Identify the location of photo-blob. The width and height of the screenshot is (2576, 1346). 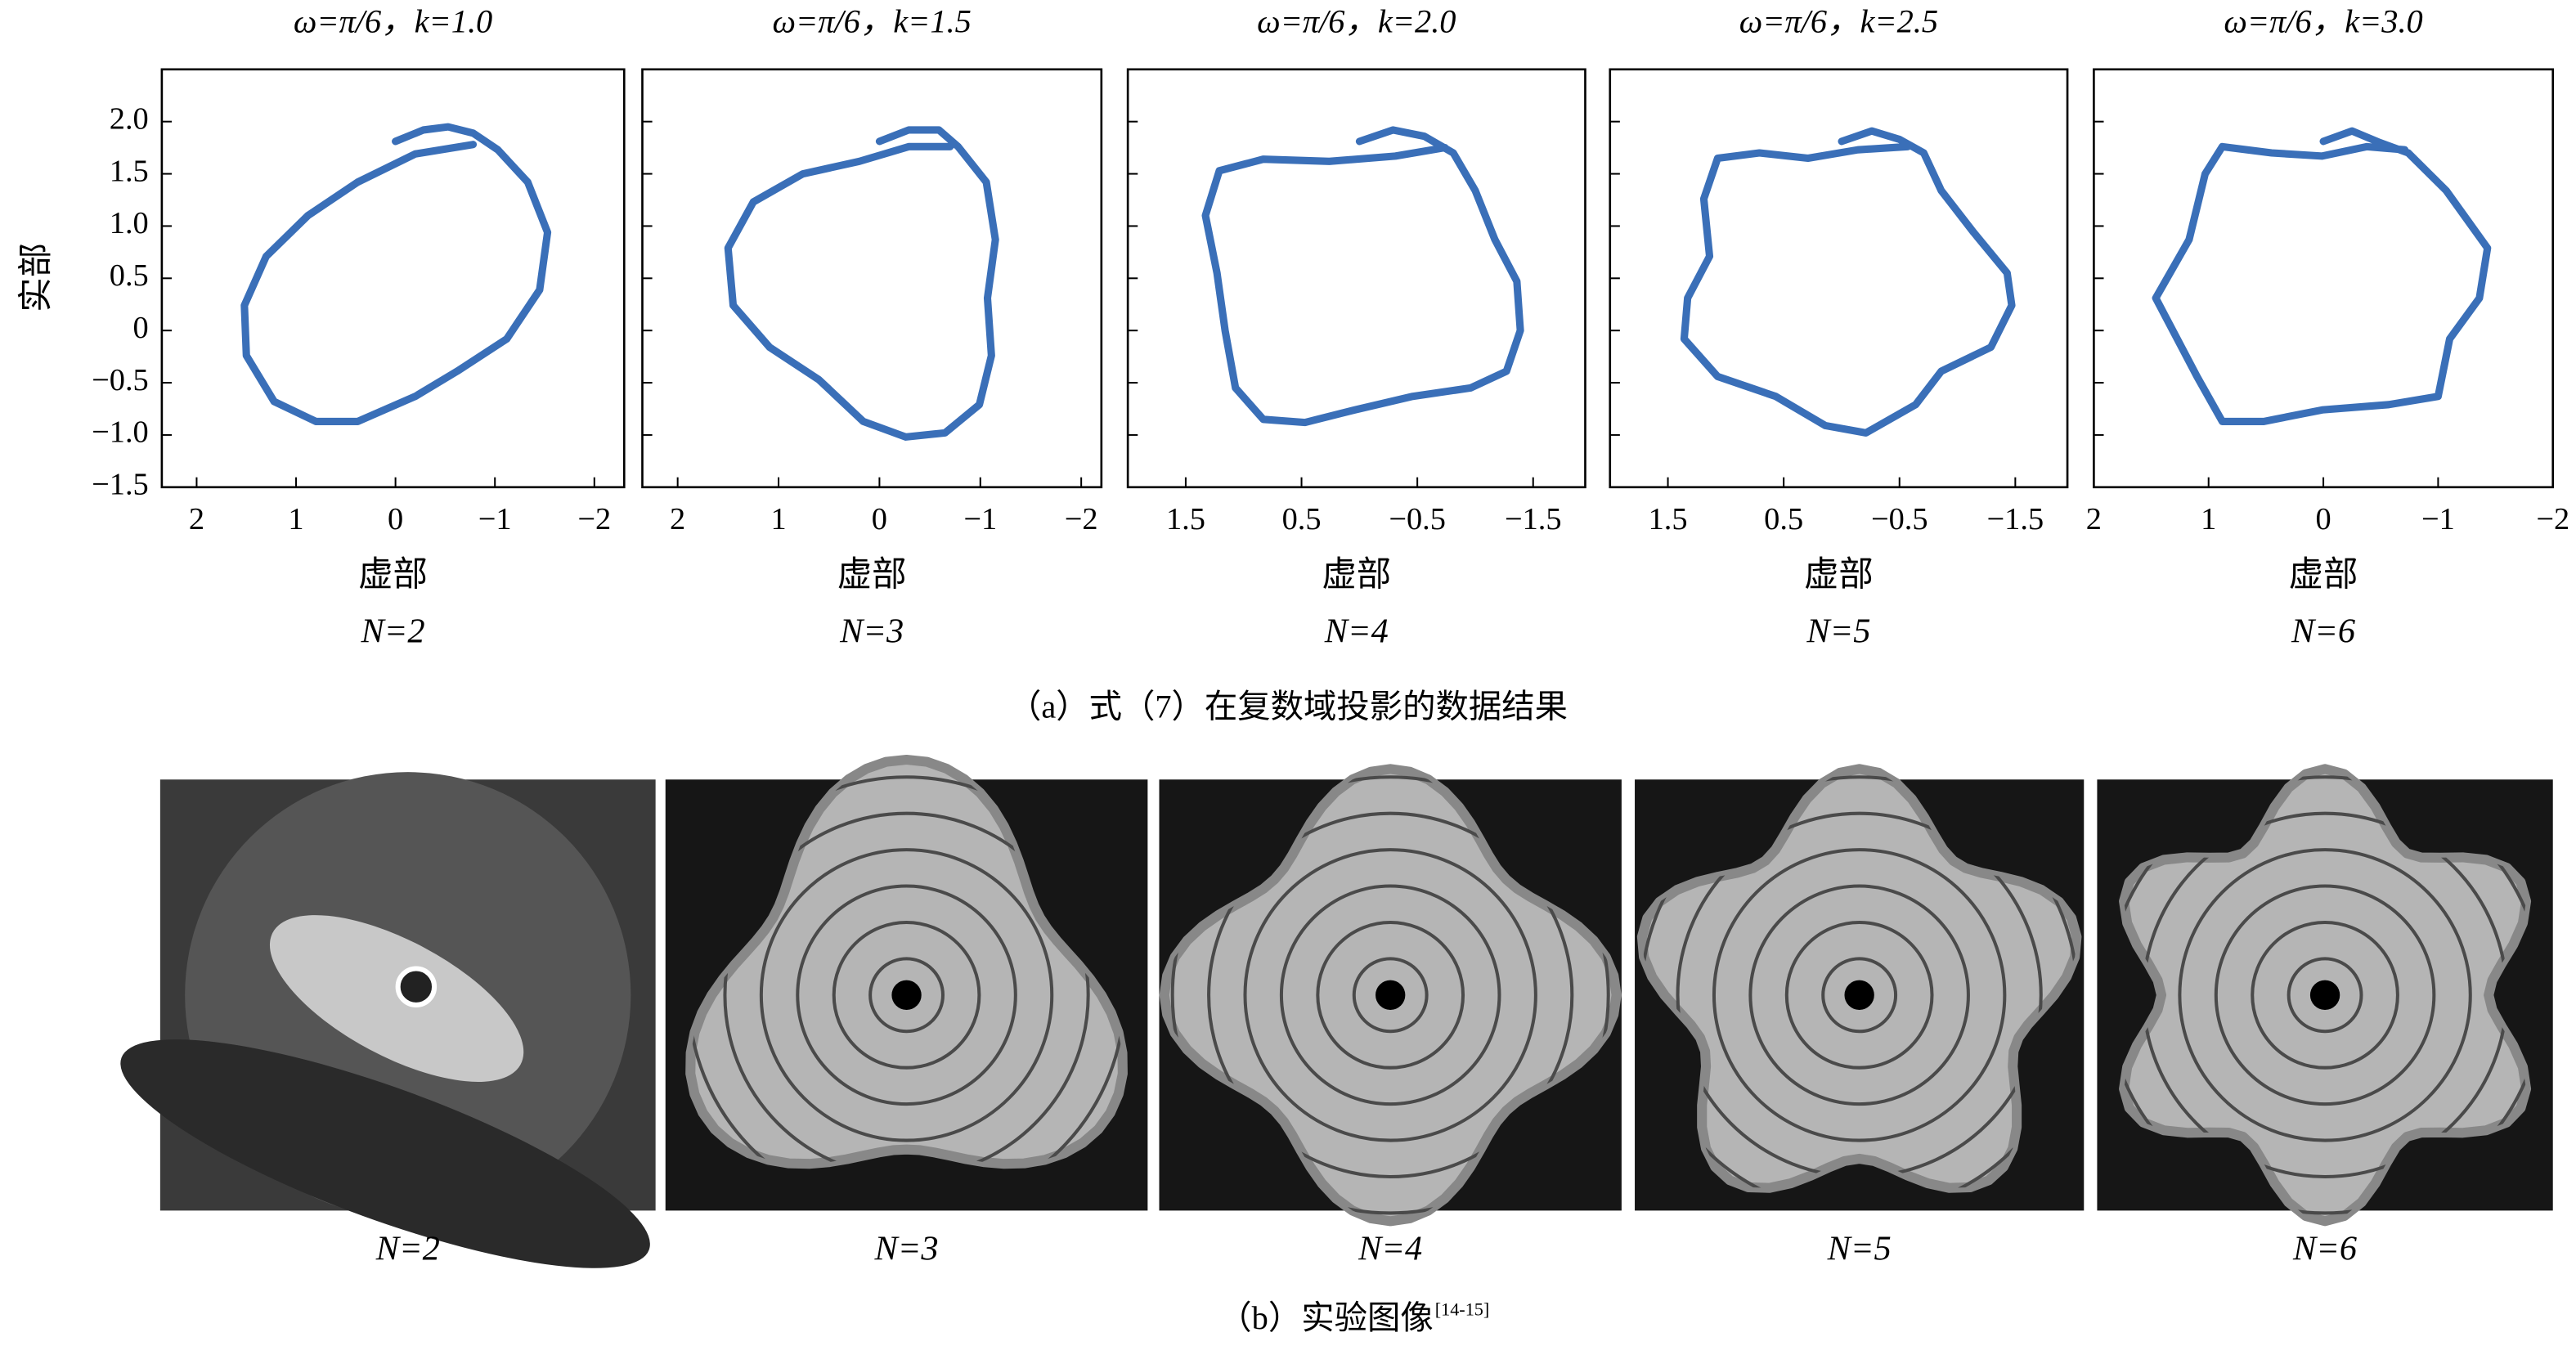
(396, 998).